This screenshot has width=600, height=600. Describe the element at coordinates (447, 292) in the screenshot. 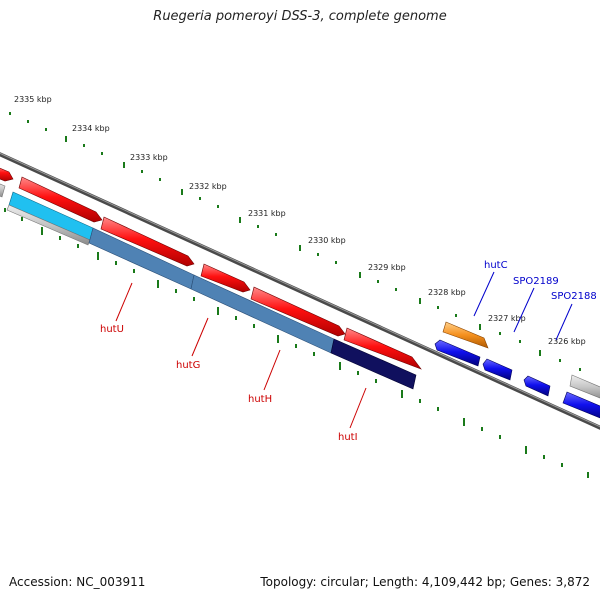

I see `scale-label: 2328 kbp` at that location.